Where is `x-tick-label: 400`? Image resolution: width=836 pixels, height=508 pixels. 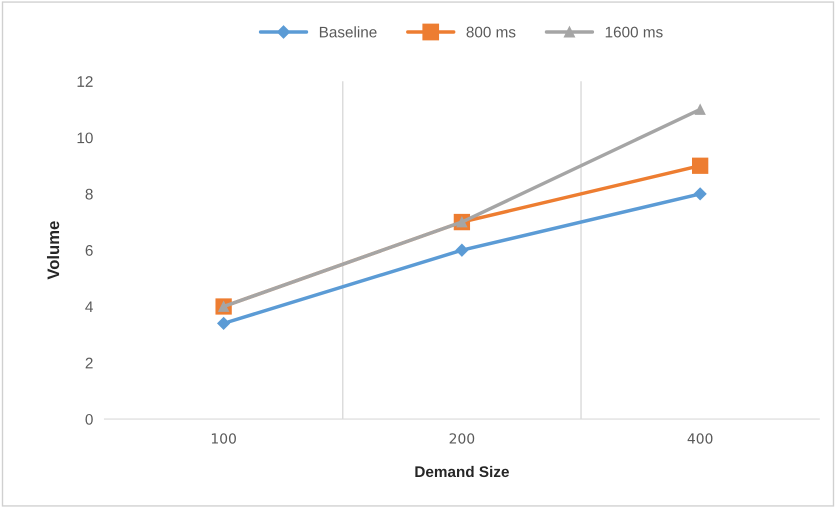 x-tick-label: 400 is located at coordinates (700, 438).